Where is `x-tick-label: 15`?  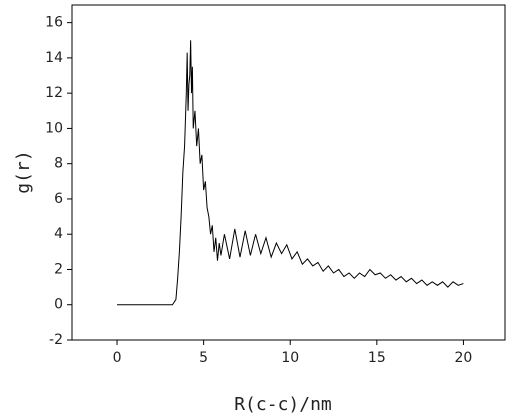
x-tick-label: 15 is located at coordinates (377, 358).